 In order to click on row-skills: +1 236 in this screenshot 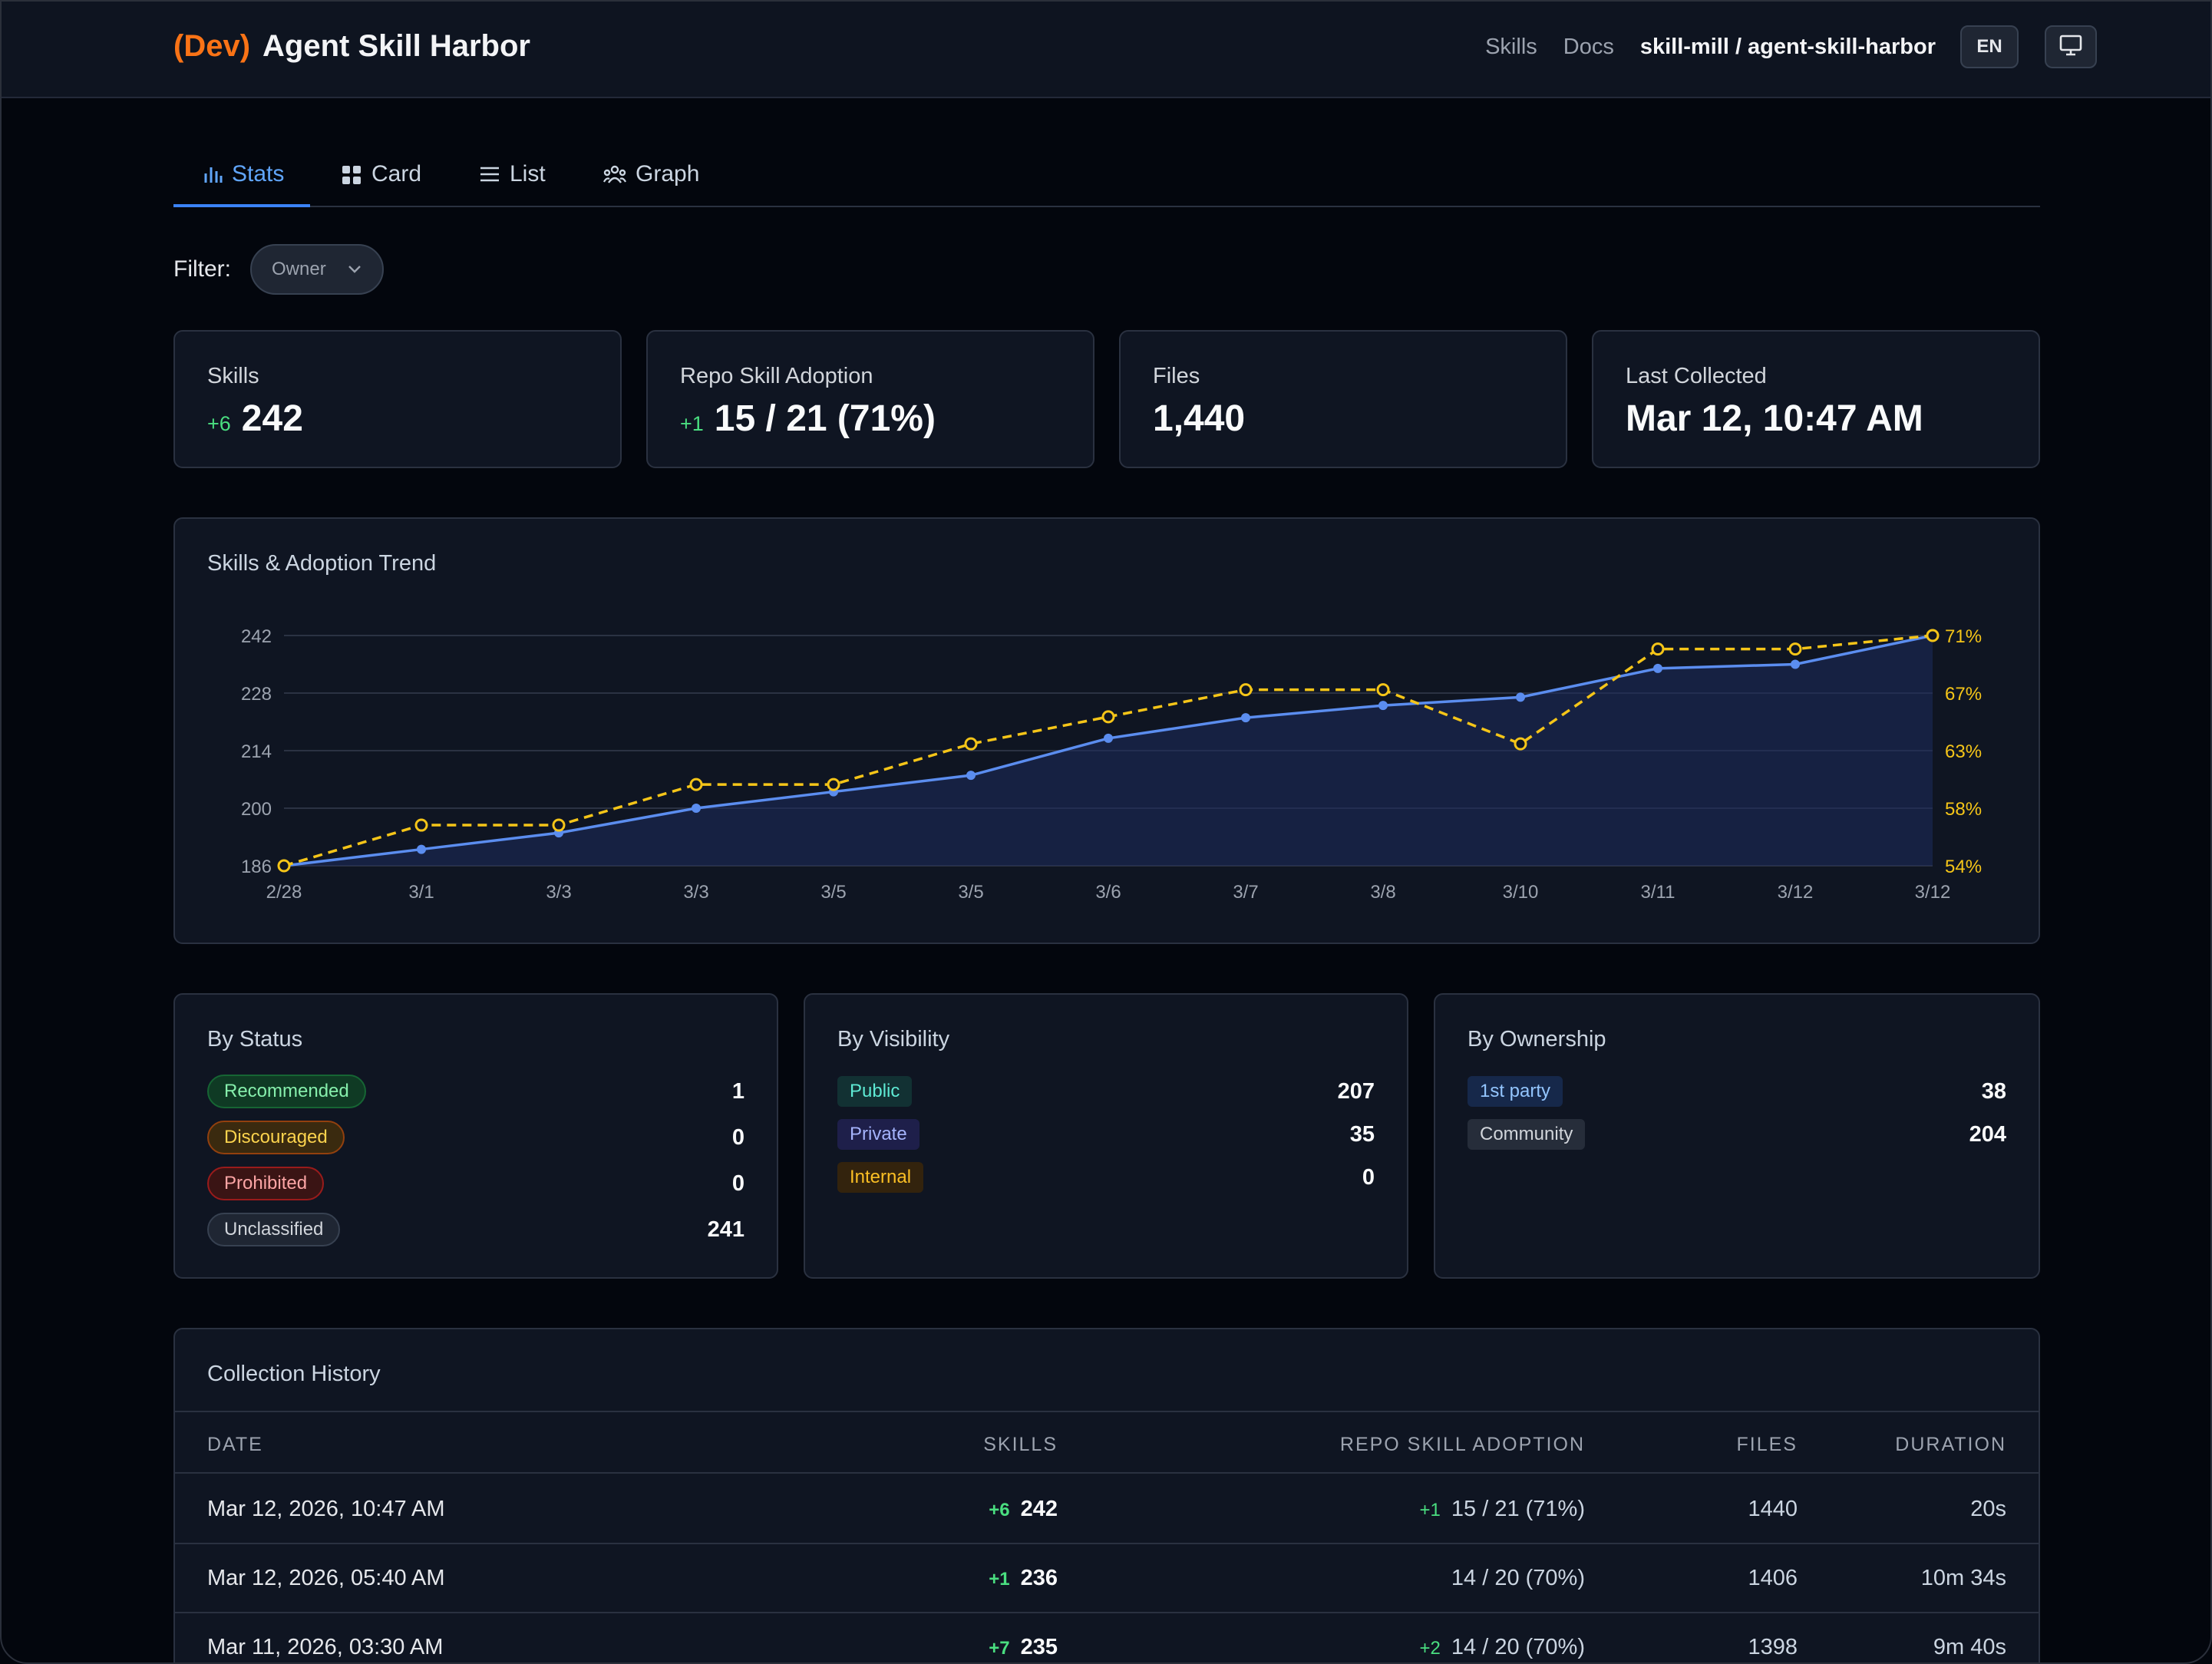, I will do `click(1023, 1578)`.